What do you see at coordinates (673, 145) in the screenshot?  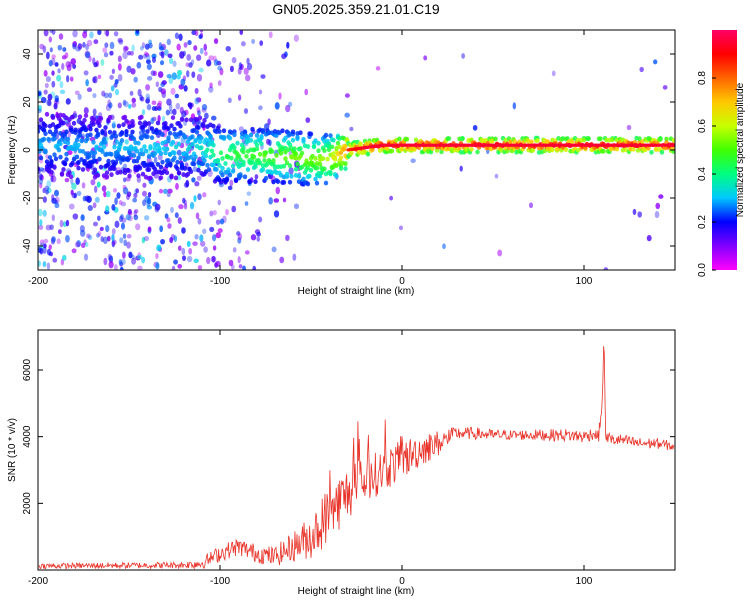 I see `ridge-core` at bounding box center [673, 145].